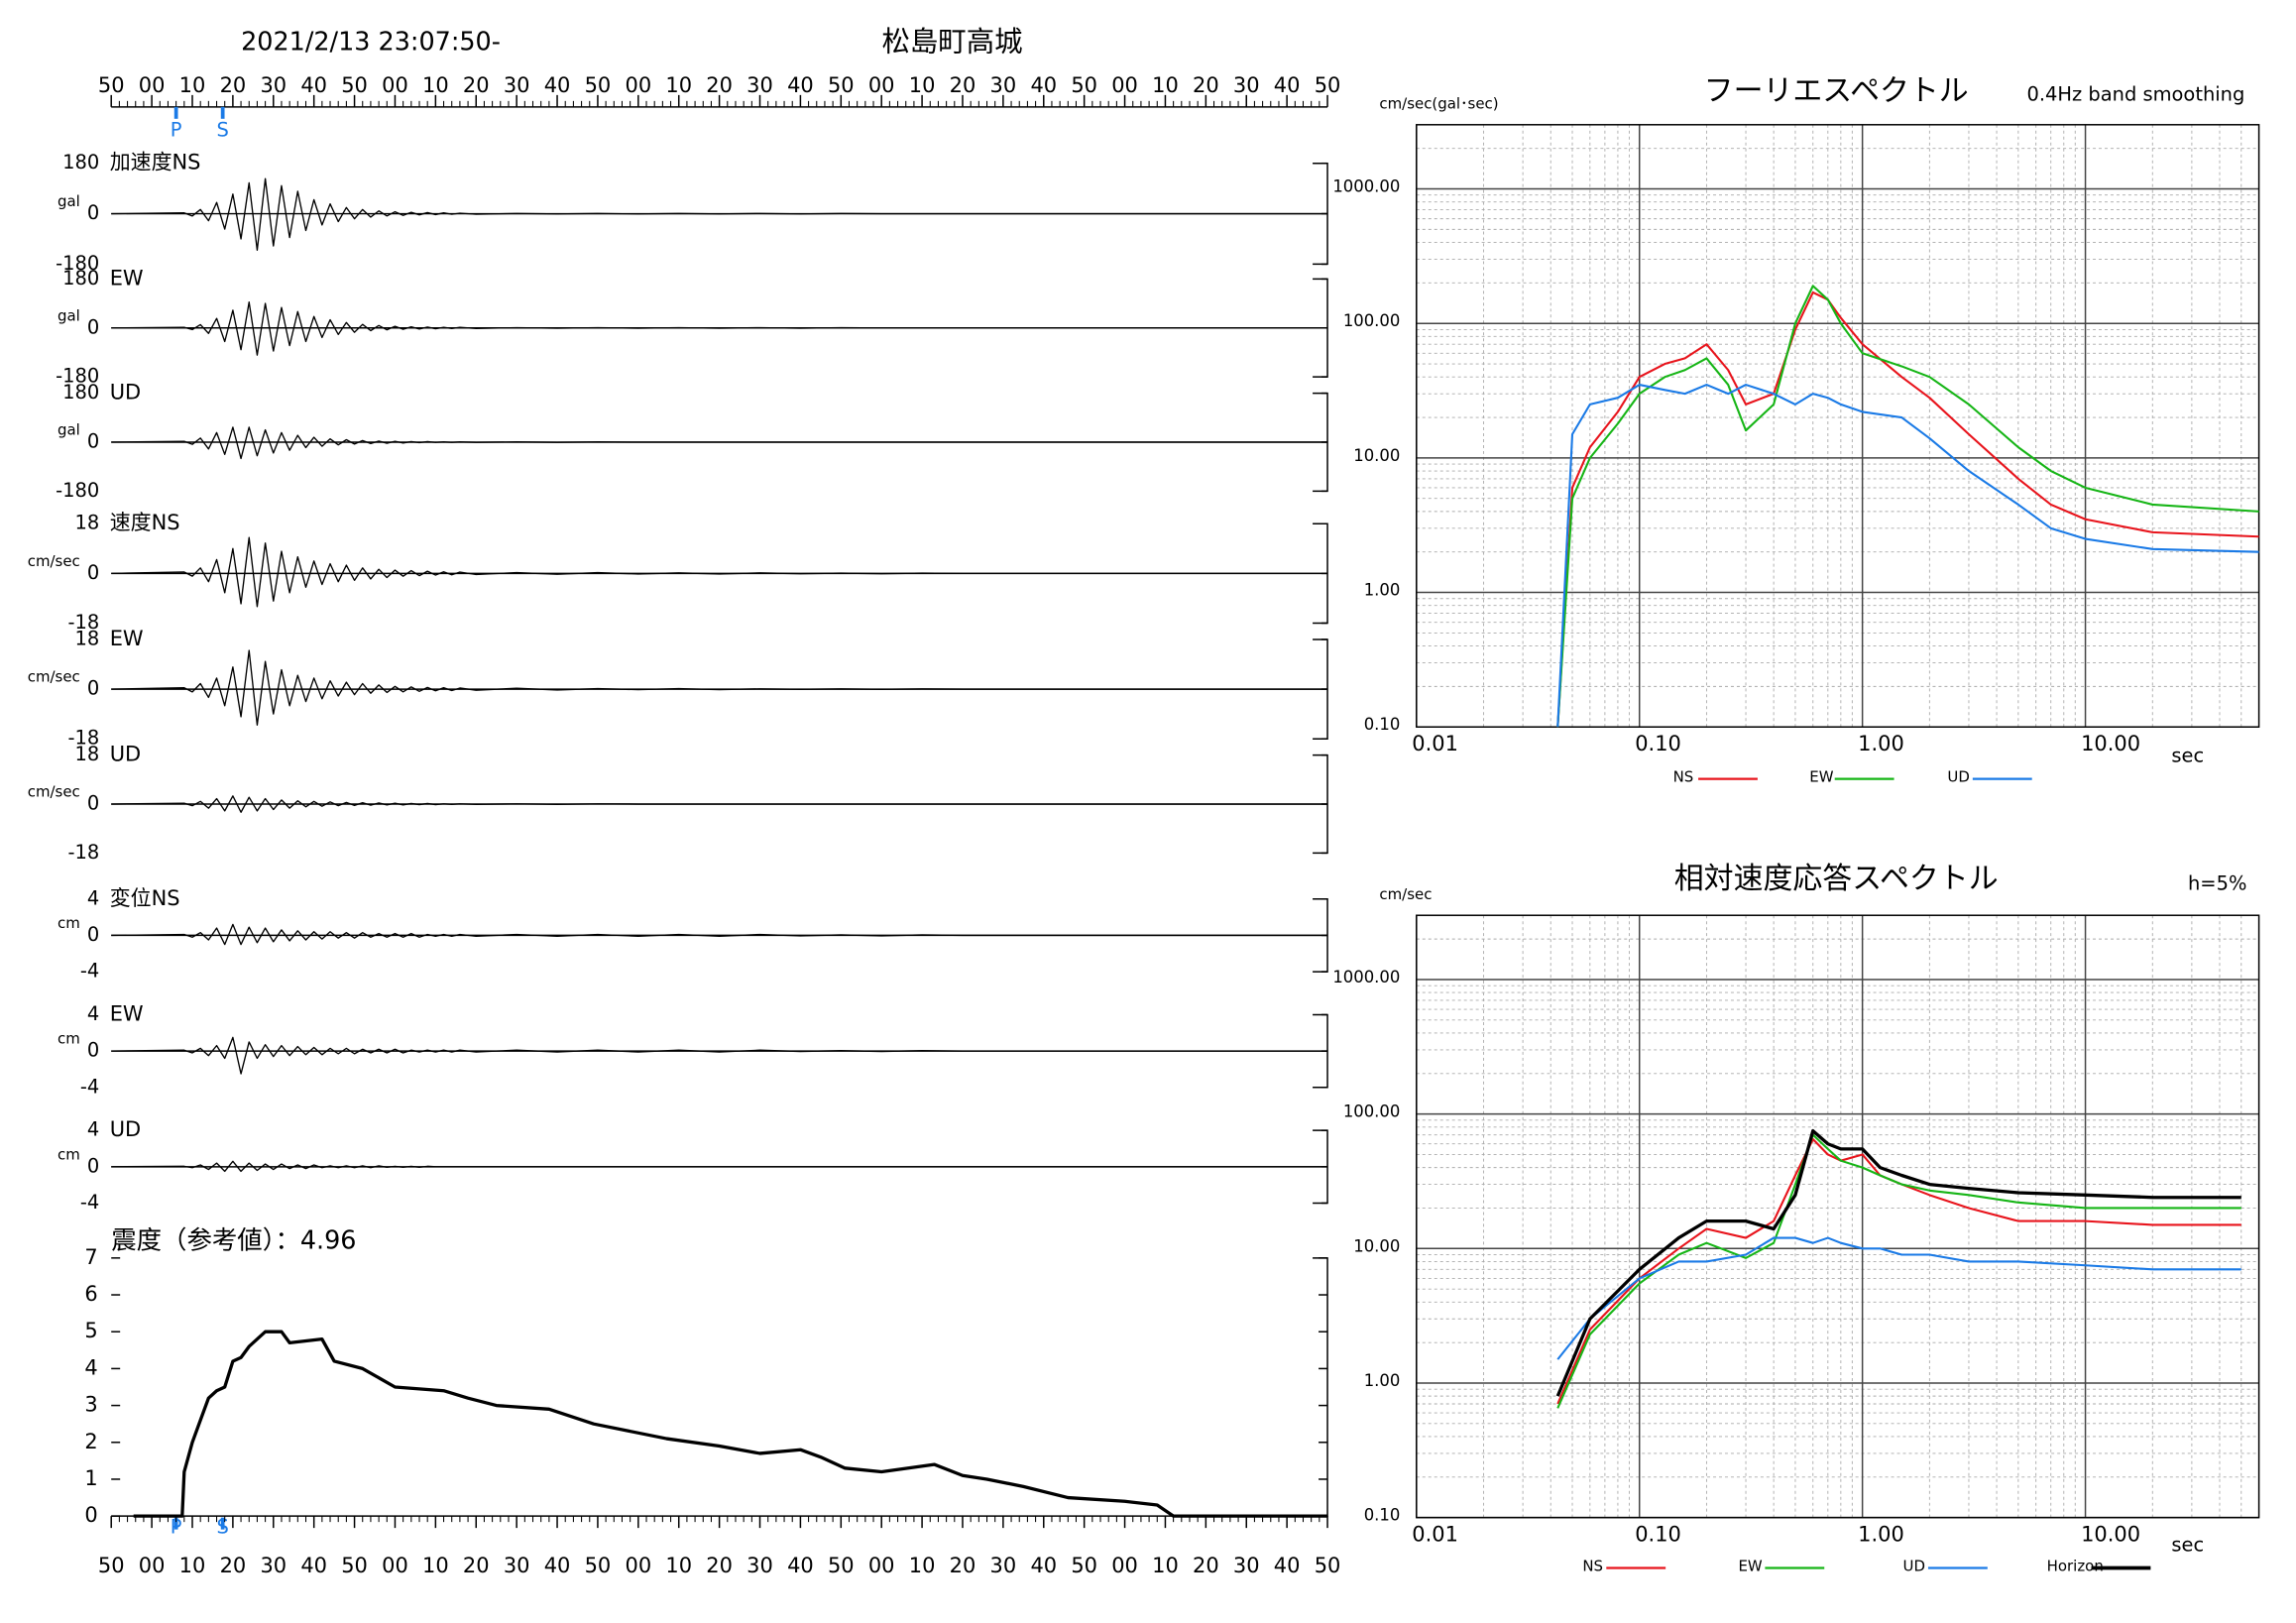  What do you see at coordinates (222, 1527) in the screenshot?
I see `phase-label: S` at bounding box center [222, 1527].